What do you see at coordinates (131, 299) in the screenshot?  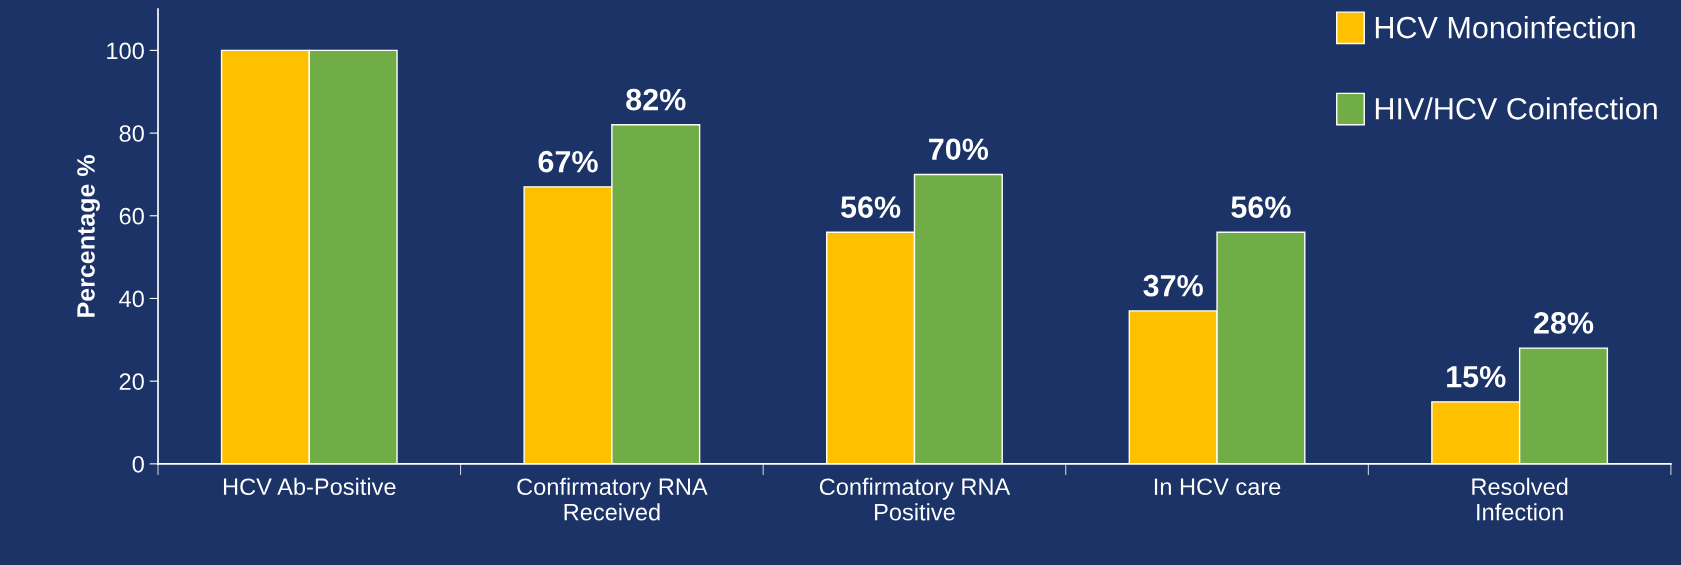 I see `y-tick-label: 40` at bounding box center [131, 299].